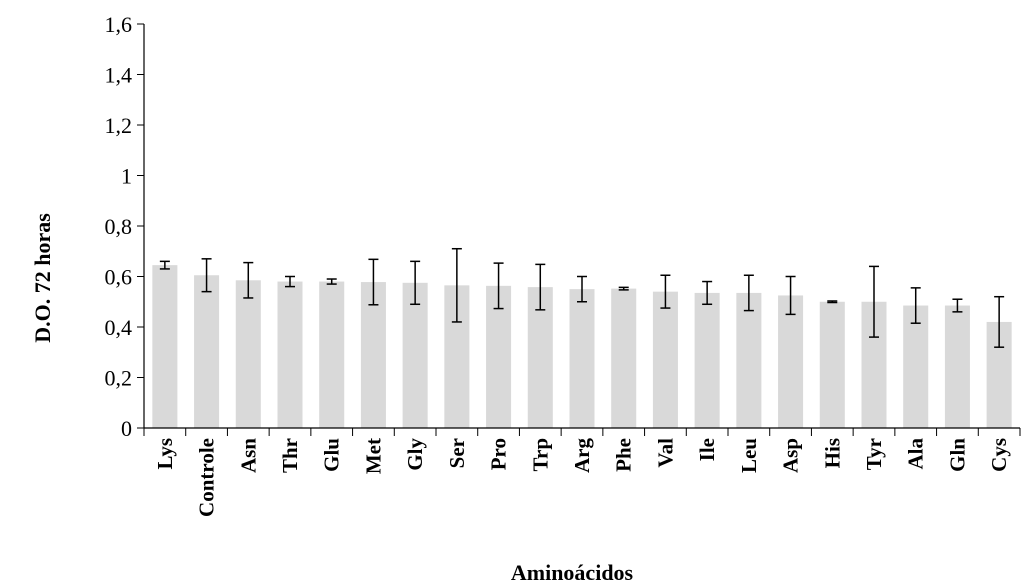 This screenshot has height=588, width=1028. Describe the element at coordinates (791, 455) in the screenshot. I see `x-tick-label: Asp` at that location.